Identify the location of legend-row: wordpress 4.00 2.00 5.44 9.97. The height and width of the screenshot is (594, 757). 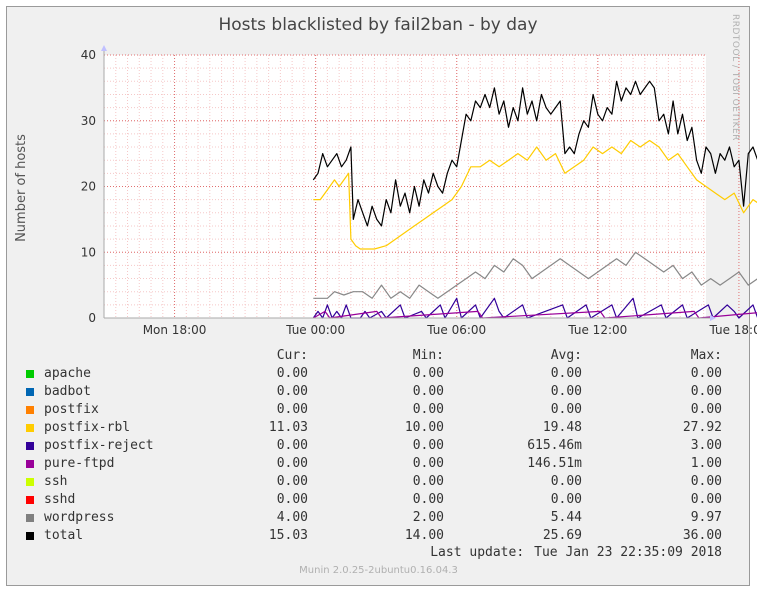
(380, 518).